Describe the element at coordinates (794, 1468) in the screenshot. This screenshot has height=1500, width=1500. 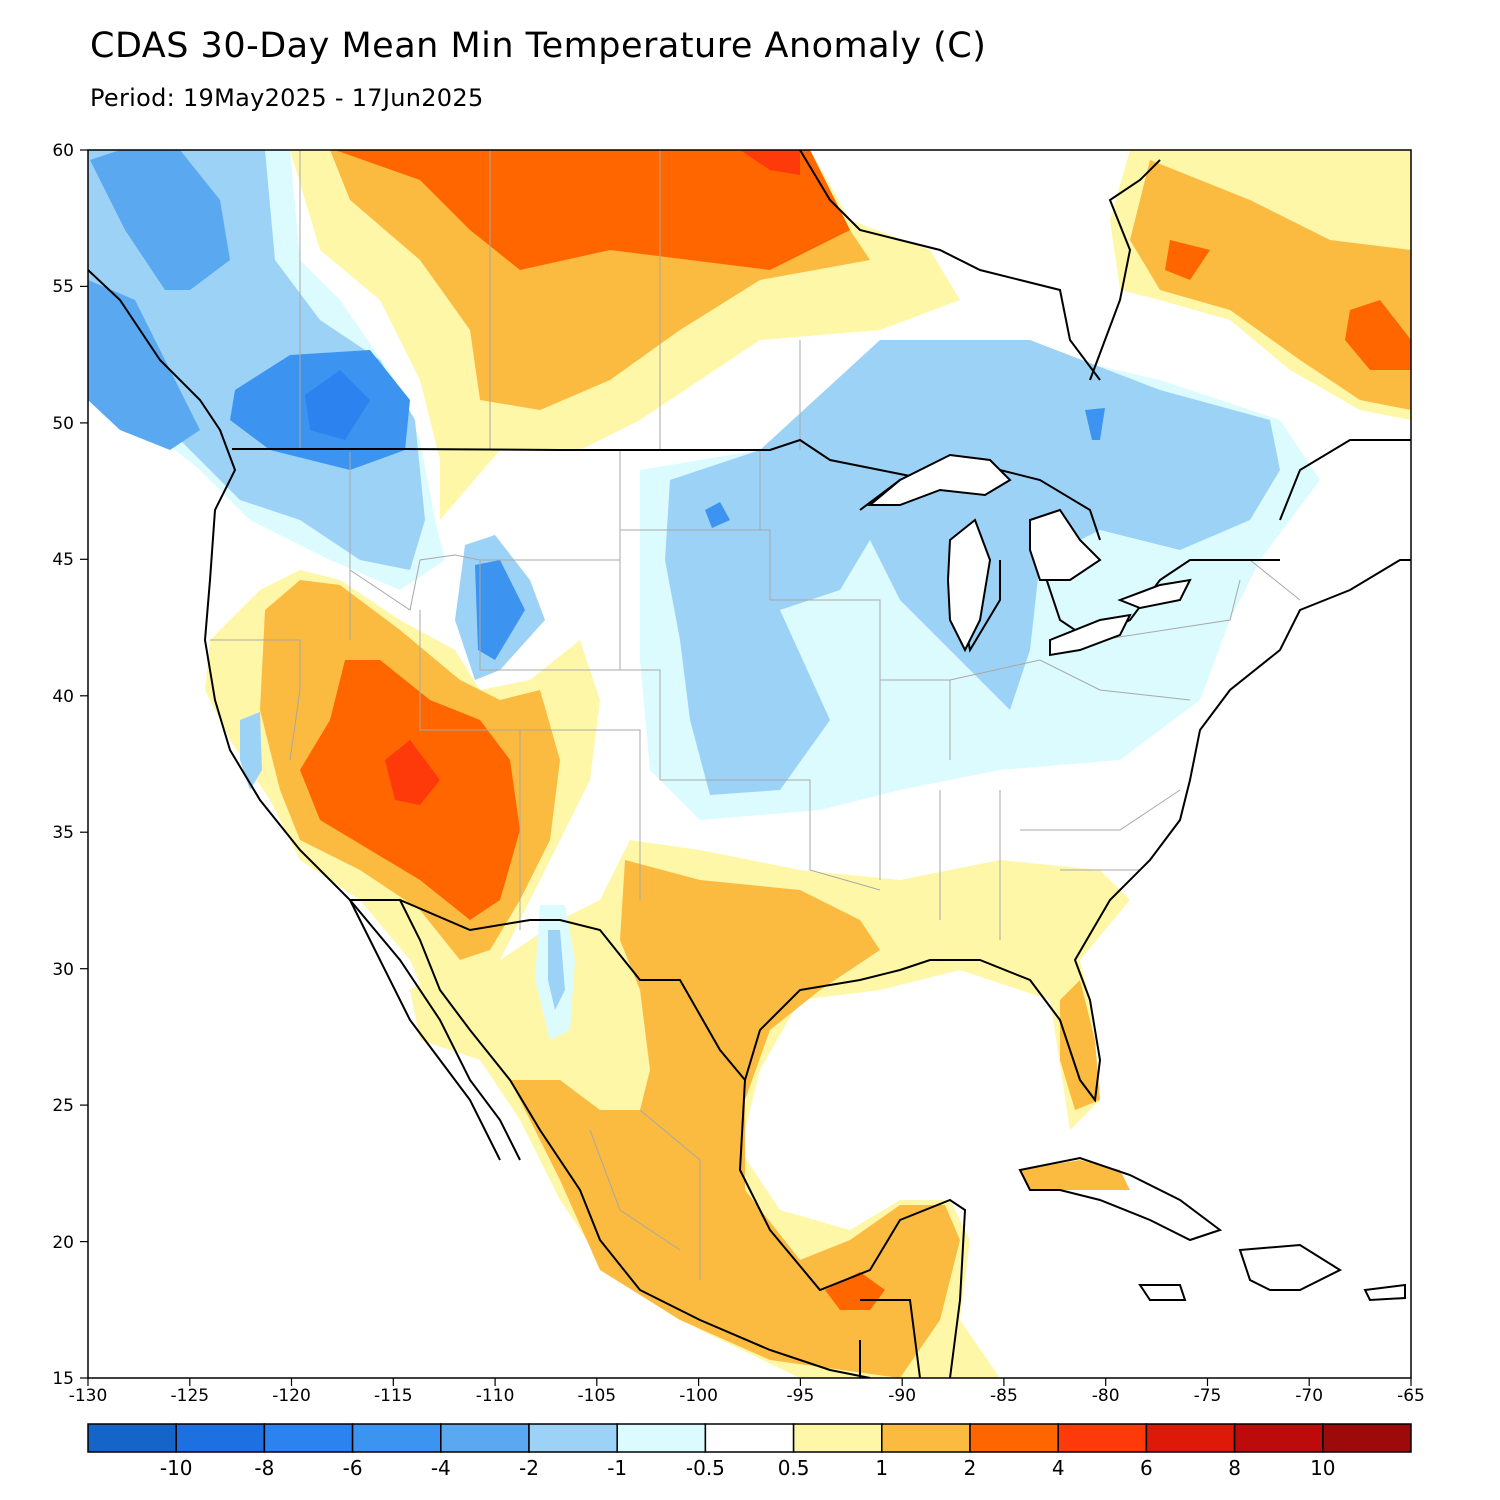
I see `colorbar-label: 0.5` at that location.